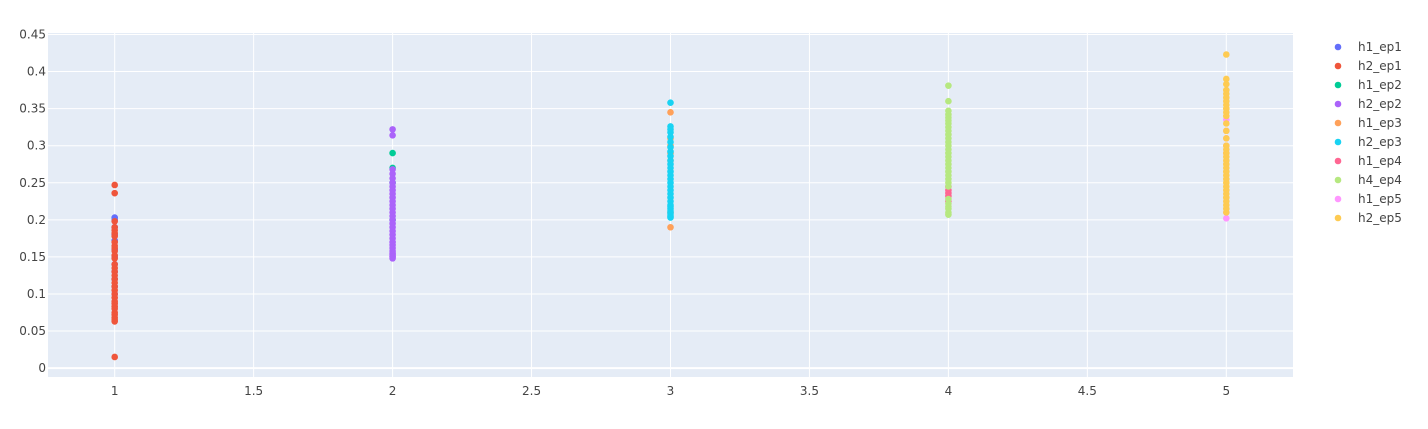 The image size is (1428, 429). I want to click on y-tick-label: 0.1, so click(36, 294).